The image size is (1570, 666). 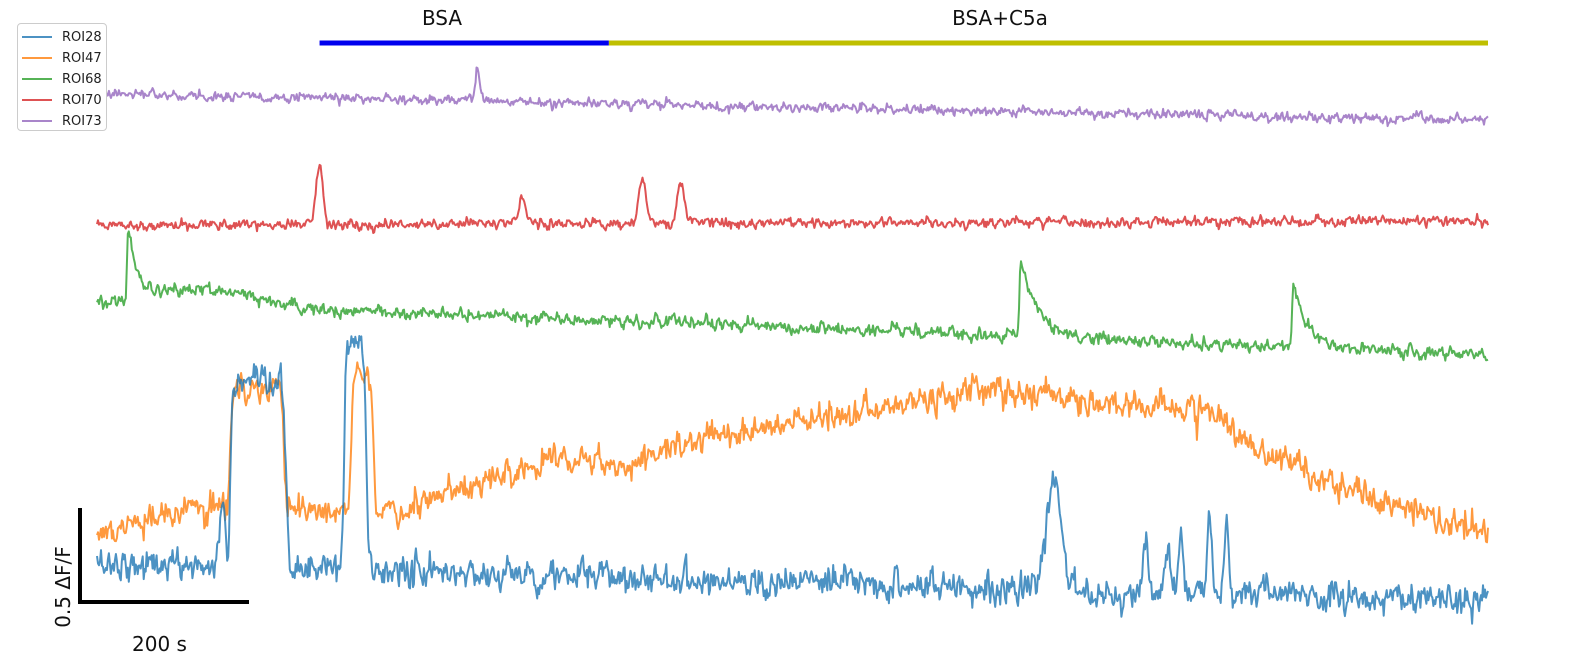 I want to click on scale-bar-x-label: 200 s, so click(x=159, y=644).